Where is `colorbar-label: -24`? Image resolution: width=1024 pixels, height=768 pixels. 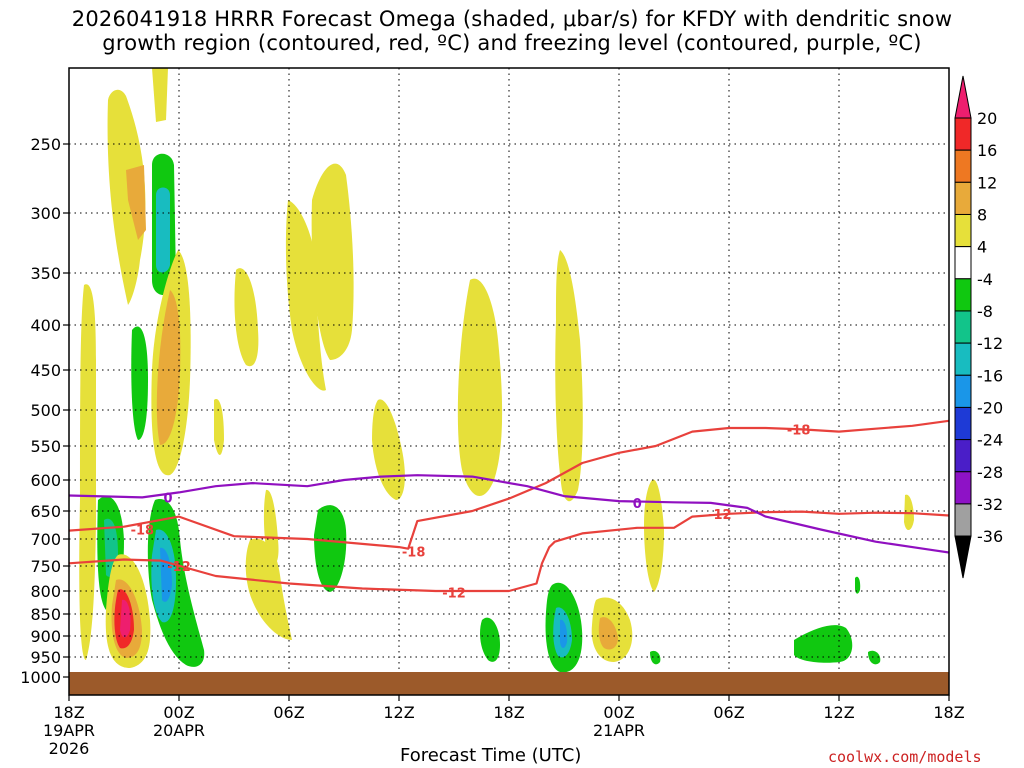
colorbar-label: -24 is located at coordinates (990, 440).